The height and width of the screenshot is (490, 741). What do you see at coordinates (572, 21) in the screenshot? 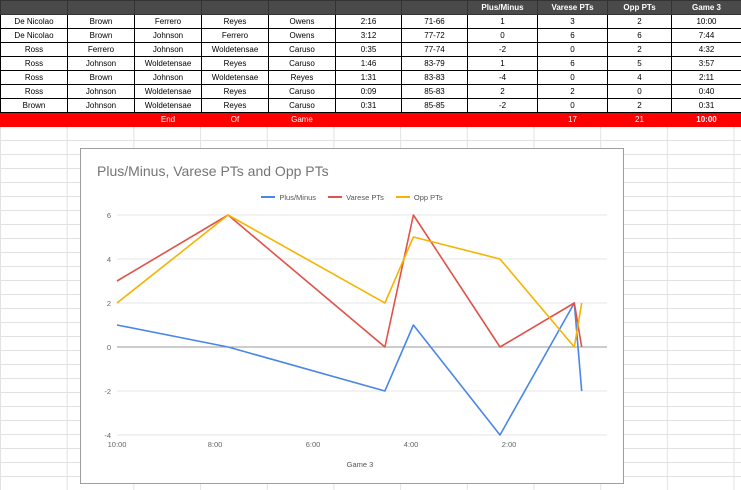
I see `table-cell: 3` at bounding box center [572, 21].